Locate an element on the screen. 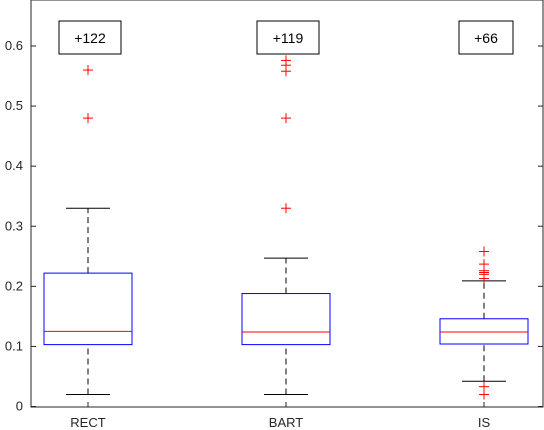 Image resolution: width=544 pixels, height=430 pixels. annotations: +122 +119 +66 is located at coordinates (286, 37).